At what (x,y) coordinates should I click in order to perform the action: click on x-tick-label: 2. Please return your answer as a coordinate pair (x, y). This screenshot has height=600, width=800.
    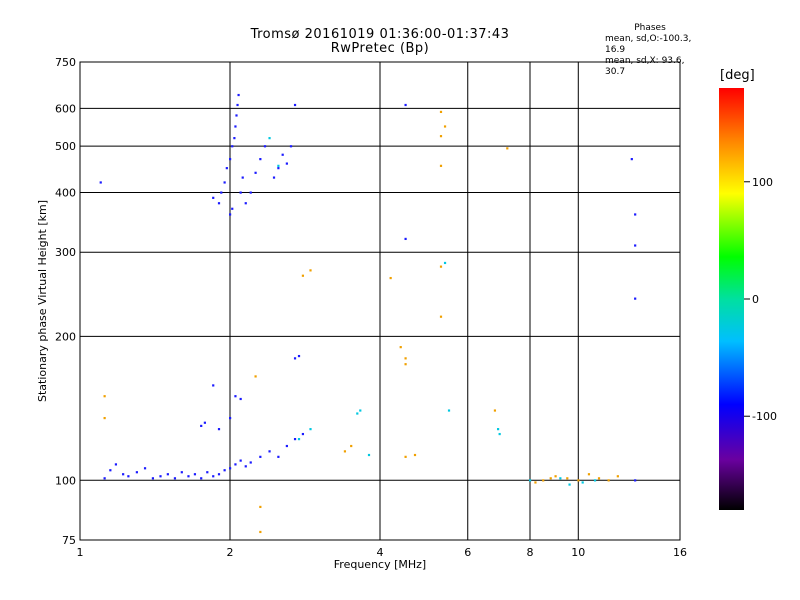
    Looking at the image, I should click on (230, 552).